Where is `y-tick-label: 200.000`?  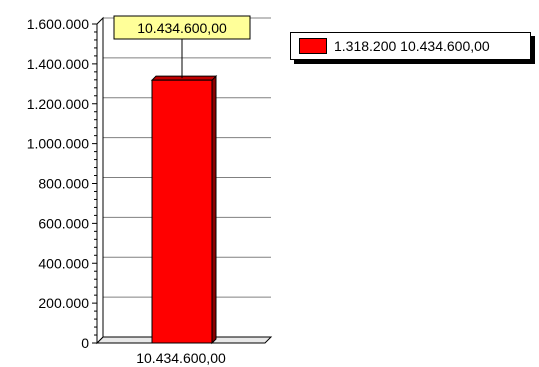
y-tick-label: 200.000 is located at coordinates (63, 303).